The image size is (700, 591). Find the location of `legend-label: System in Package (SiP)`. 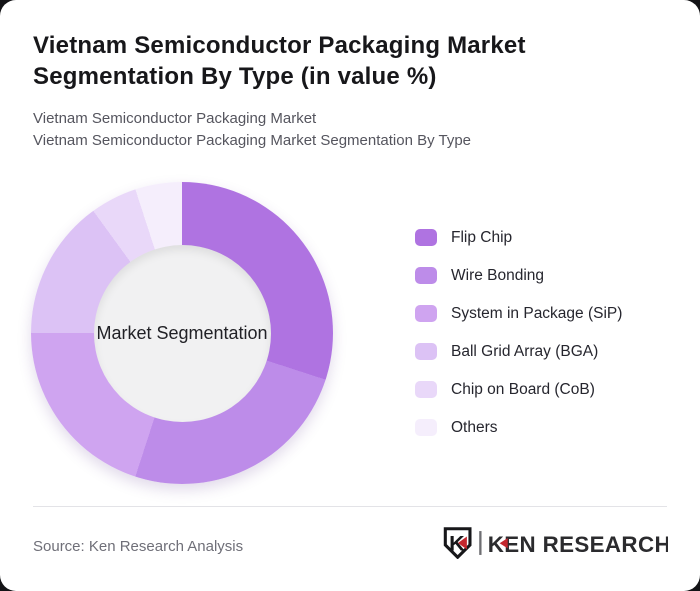

legend-label: System in Package (SiP) is located at coordinates (537, 313).